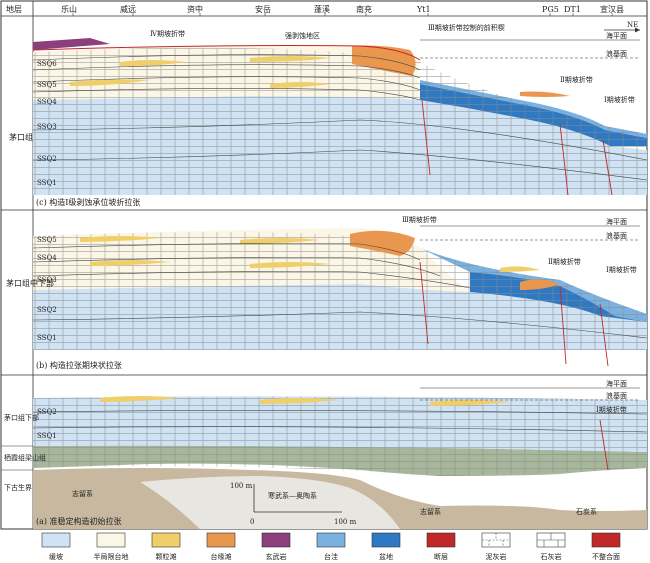 This screenshot has height=563, width=650. I want to click on ne-arrow-icon, so click(622, 30).